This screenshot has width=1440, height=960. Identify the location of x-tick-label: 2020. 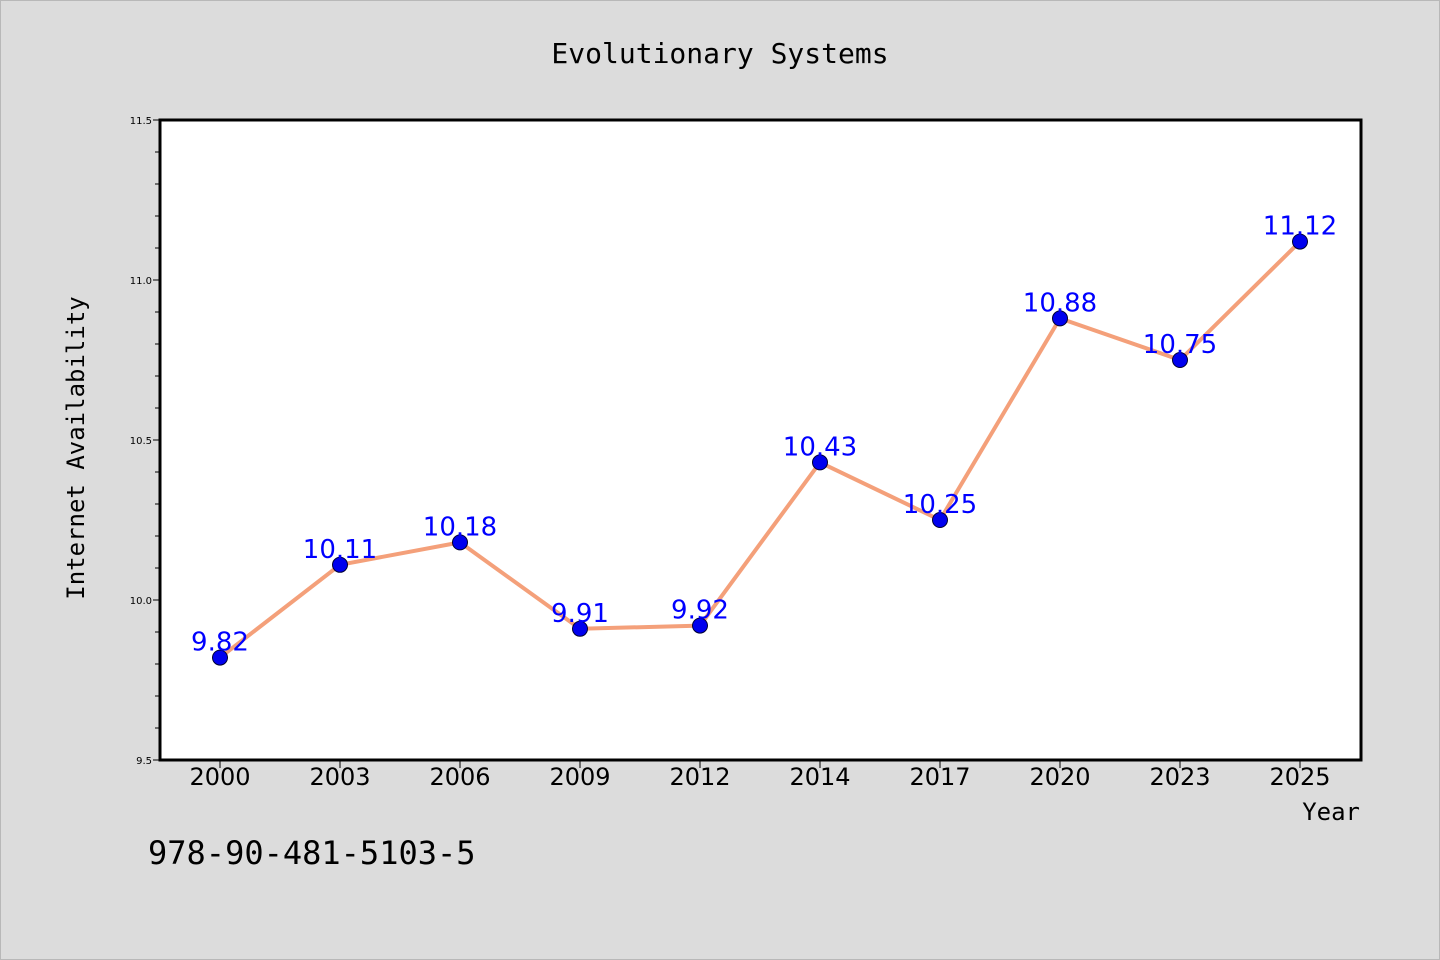
(1059, 777).